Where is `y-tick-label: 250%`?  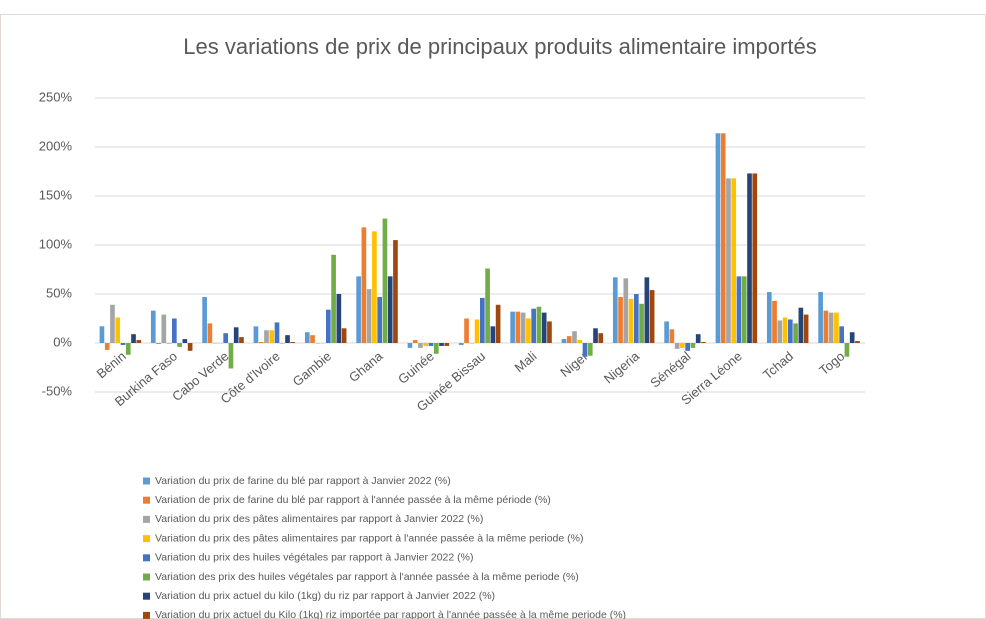
y-tick-label: 250% is located at coordinates (56, 96).